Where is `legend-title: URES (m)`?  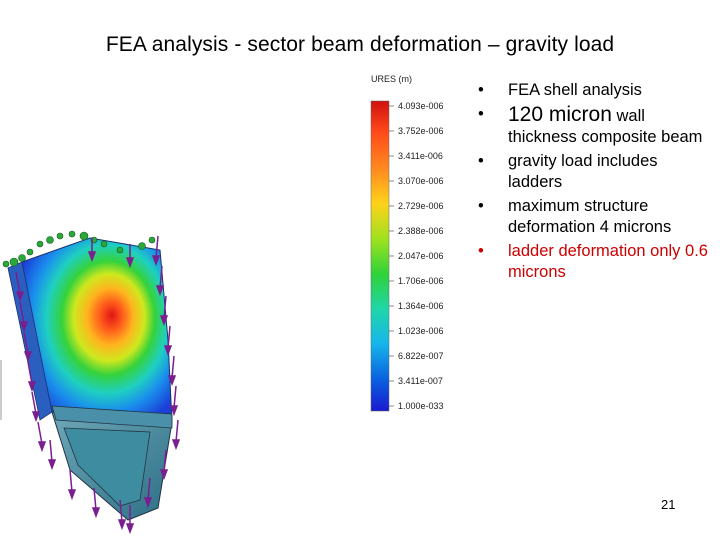
legend-title: URES (m) is located at coordinates (391, 79).